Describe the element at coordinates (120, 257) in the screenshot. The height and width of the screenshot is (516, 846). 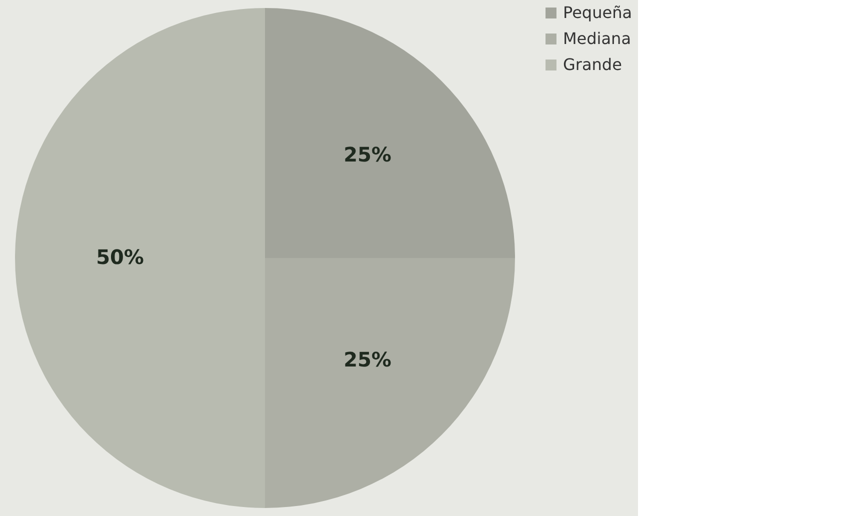
I see `data-label: 50%` at that location.